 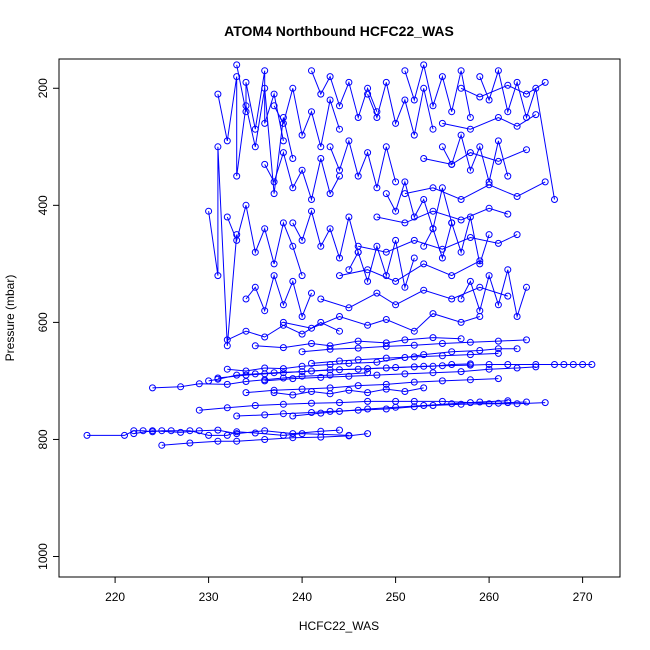 What do you see at coordinates (43, 205) in the screenshot?
I see `y-tick-label: 400` at bounding box center [43, 205].